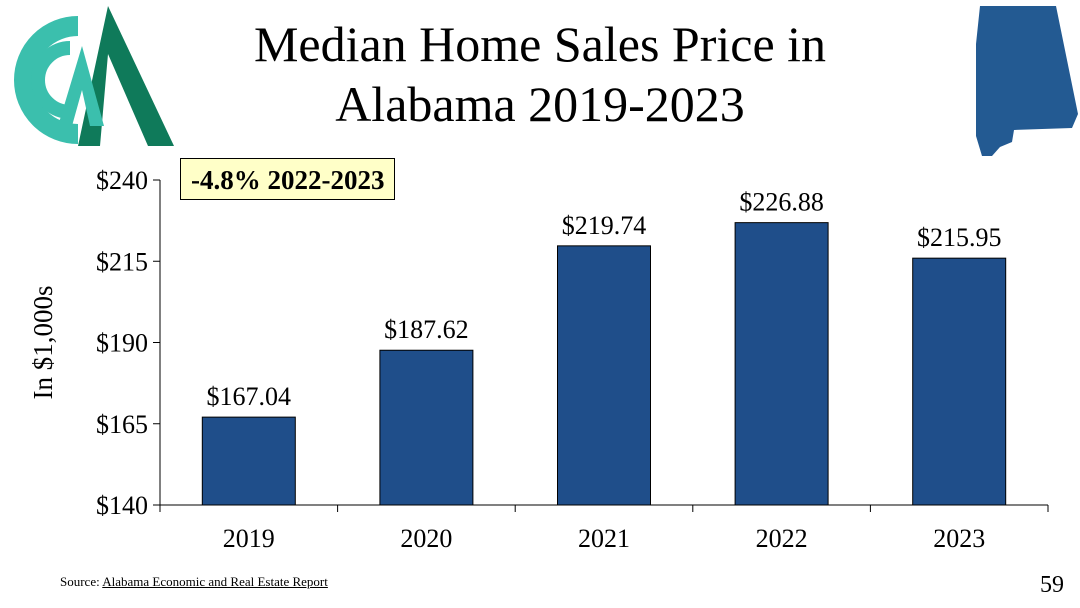 This screenshot has width=1080, height=608. I want to click on y-axis-title: In $1,000s, so click(43, 343).